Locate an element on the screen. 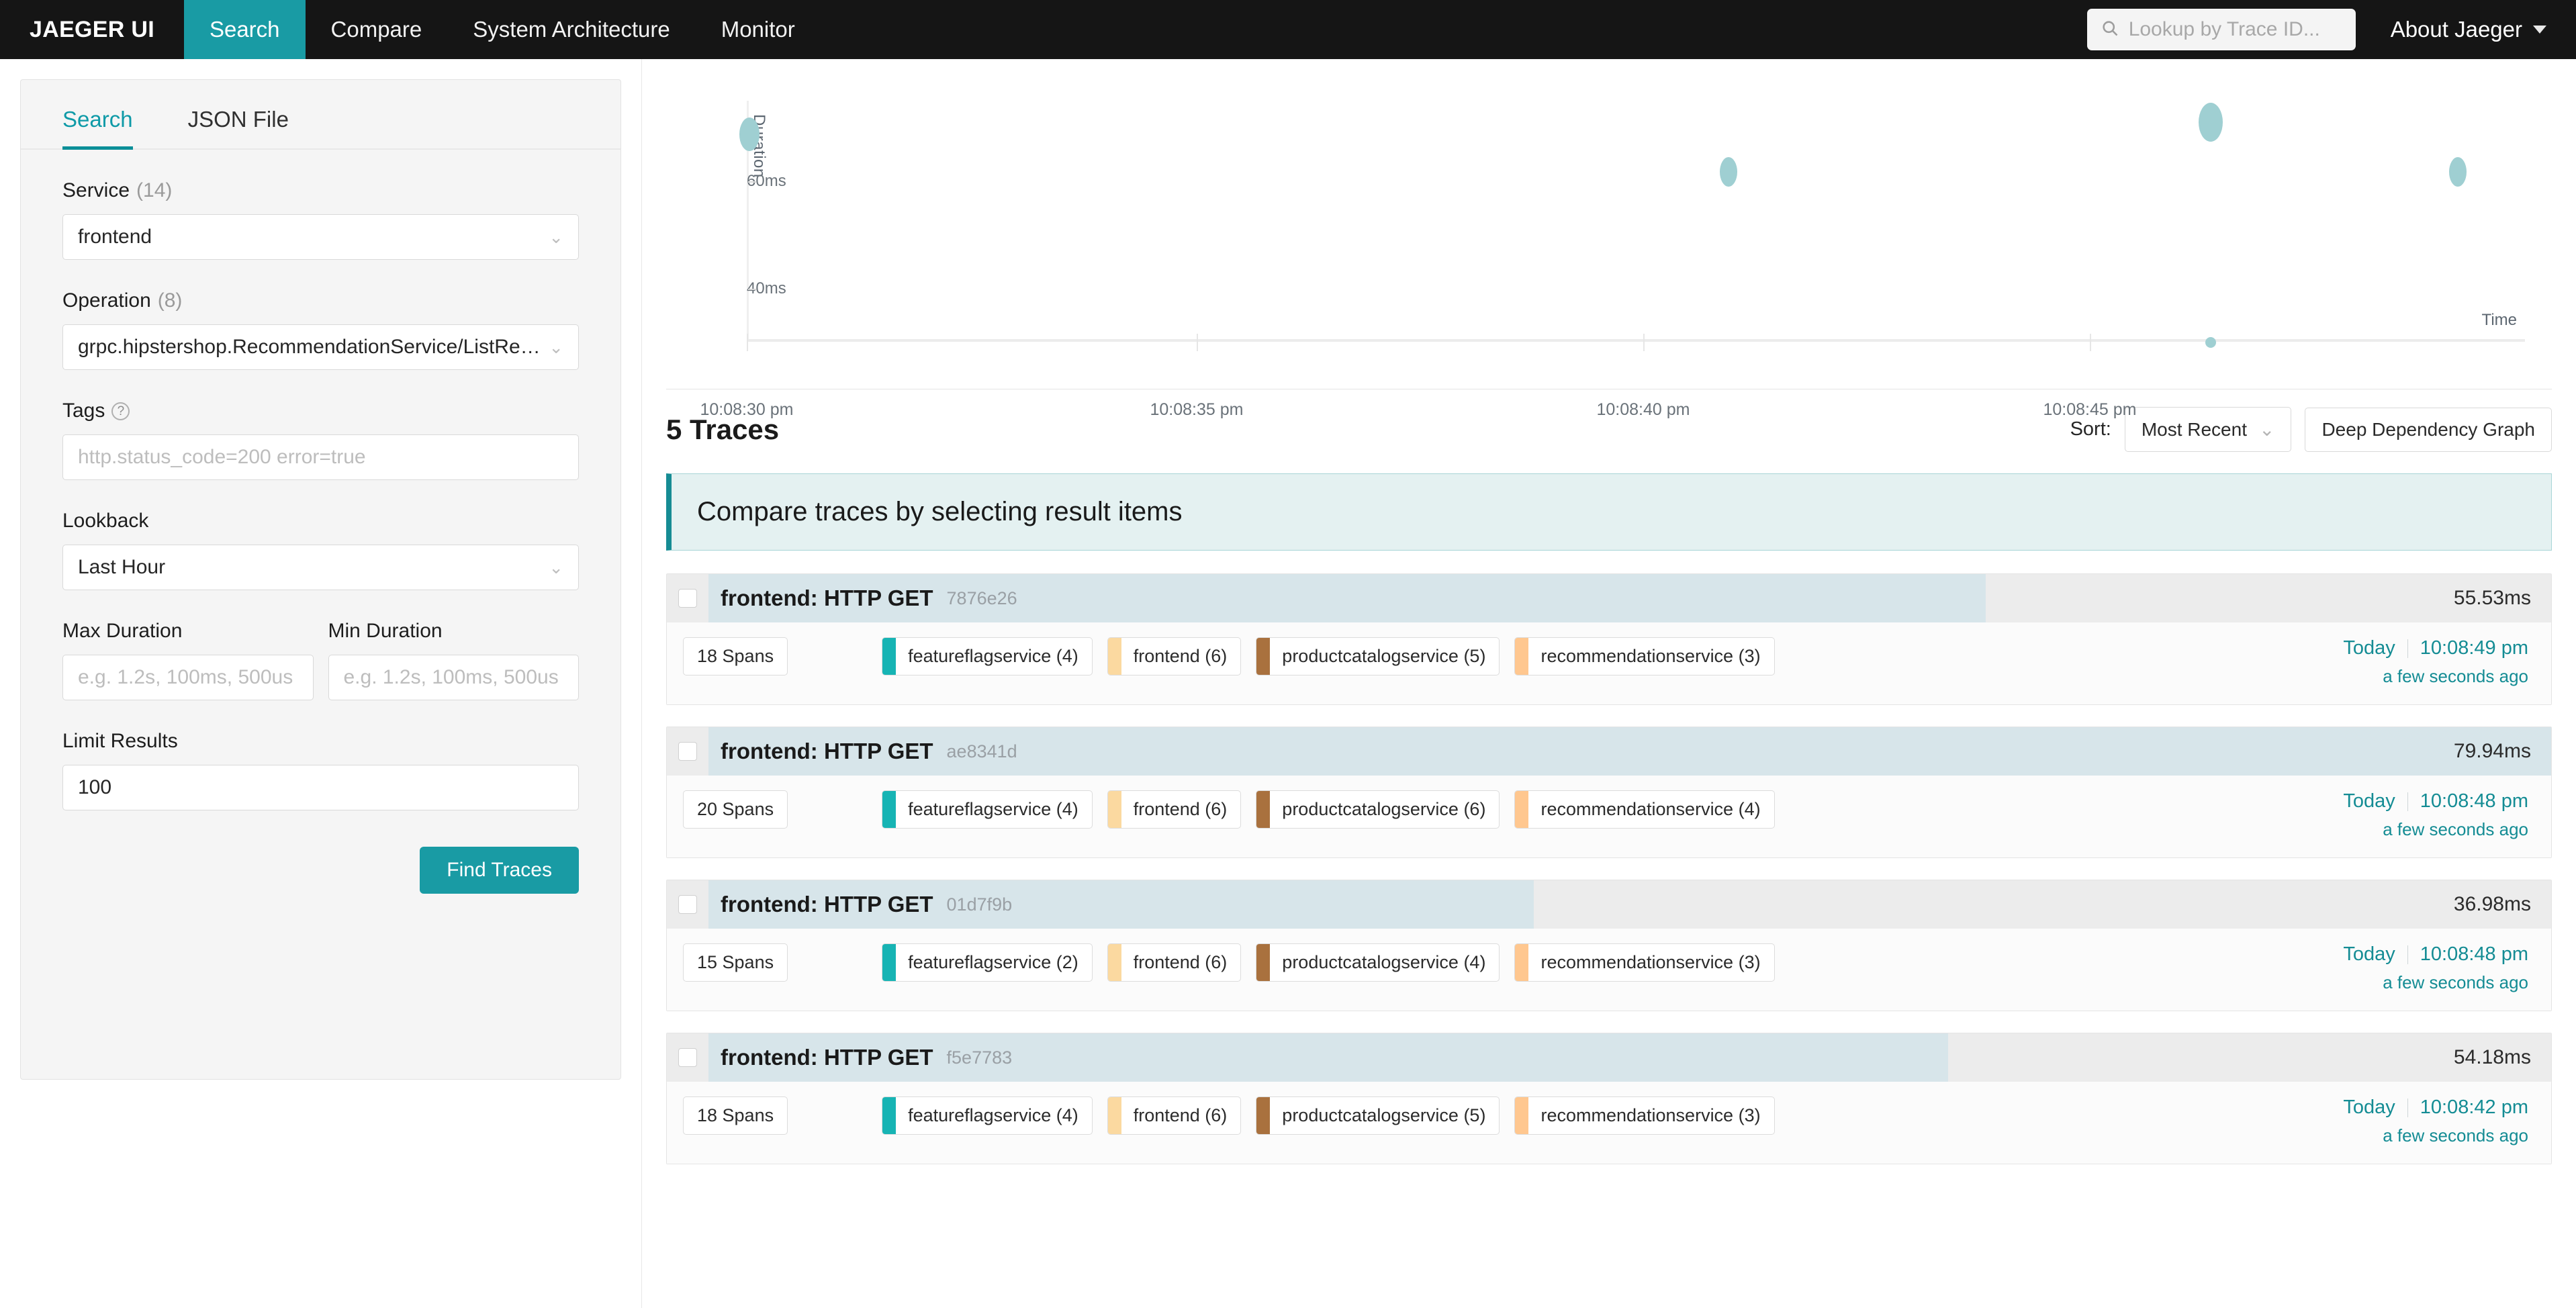 This screenshot has height=1308, width=2576. trace-header: frontend: HTTP GET ae8341d 79.94ms is located at coordinates (1609, 752).